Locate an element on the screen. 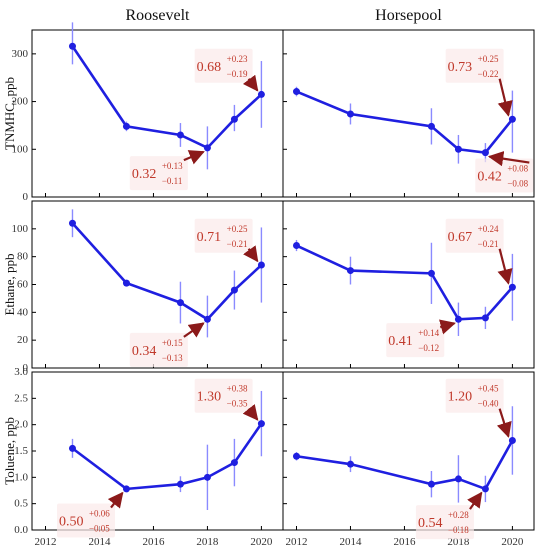  annotation-lower-error: −0.21 is located at coordinates (237, 244).